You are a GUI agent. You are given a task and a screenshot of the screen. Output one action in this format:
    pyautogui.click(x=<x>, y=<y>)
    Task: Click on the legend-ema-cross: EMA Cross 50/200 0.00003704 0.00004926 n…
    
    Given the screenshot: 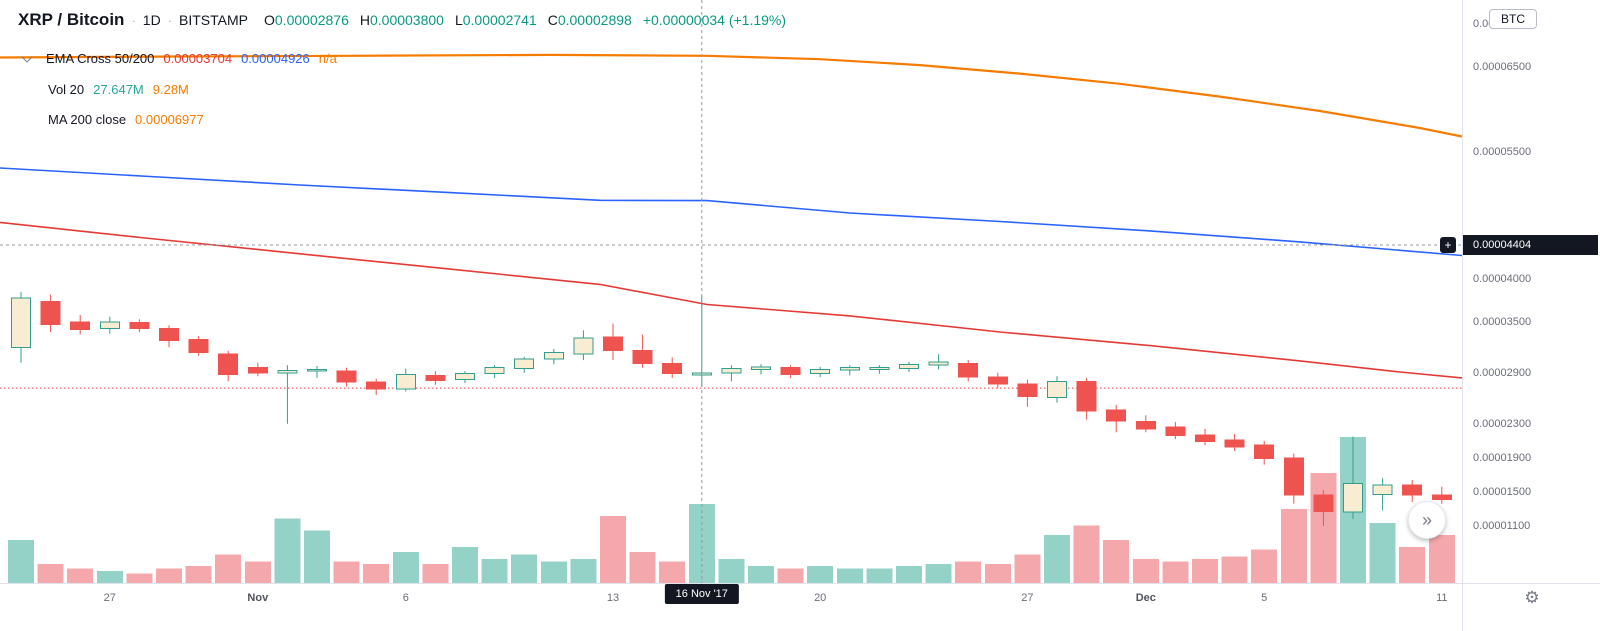 What is the action you would take?
    pyautogui.click(x=176, y=58)
    